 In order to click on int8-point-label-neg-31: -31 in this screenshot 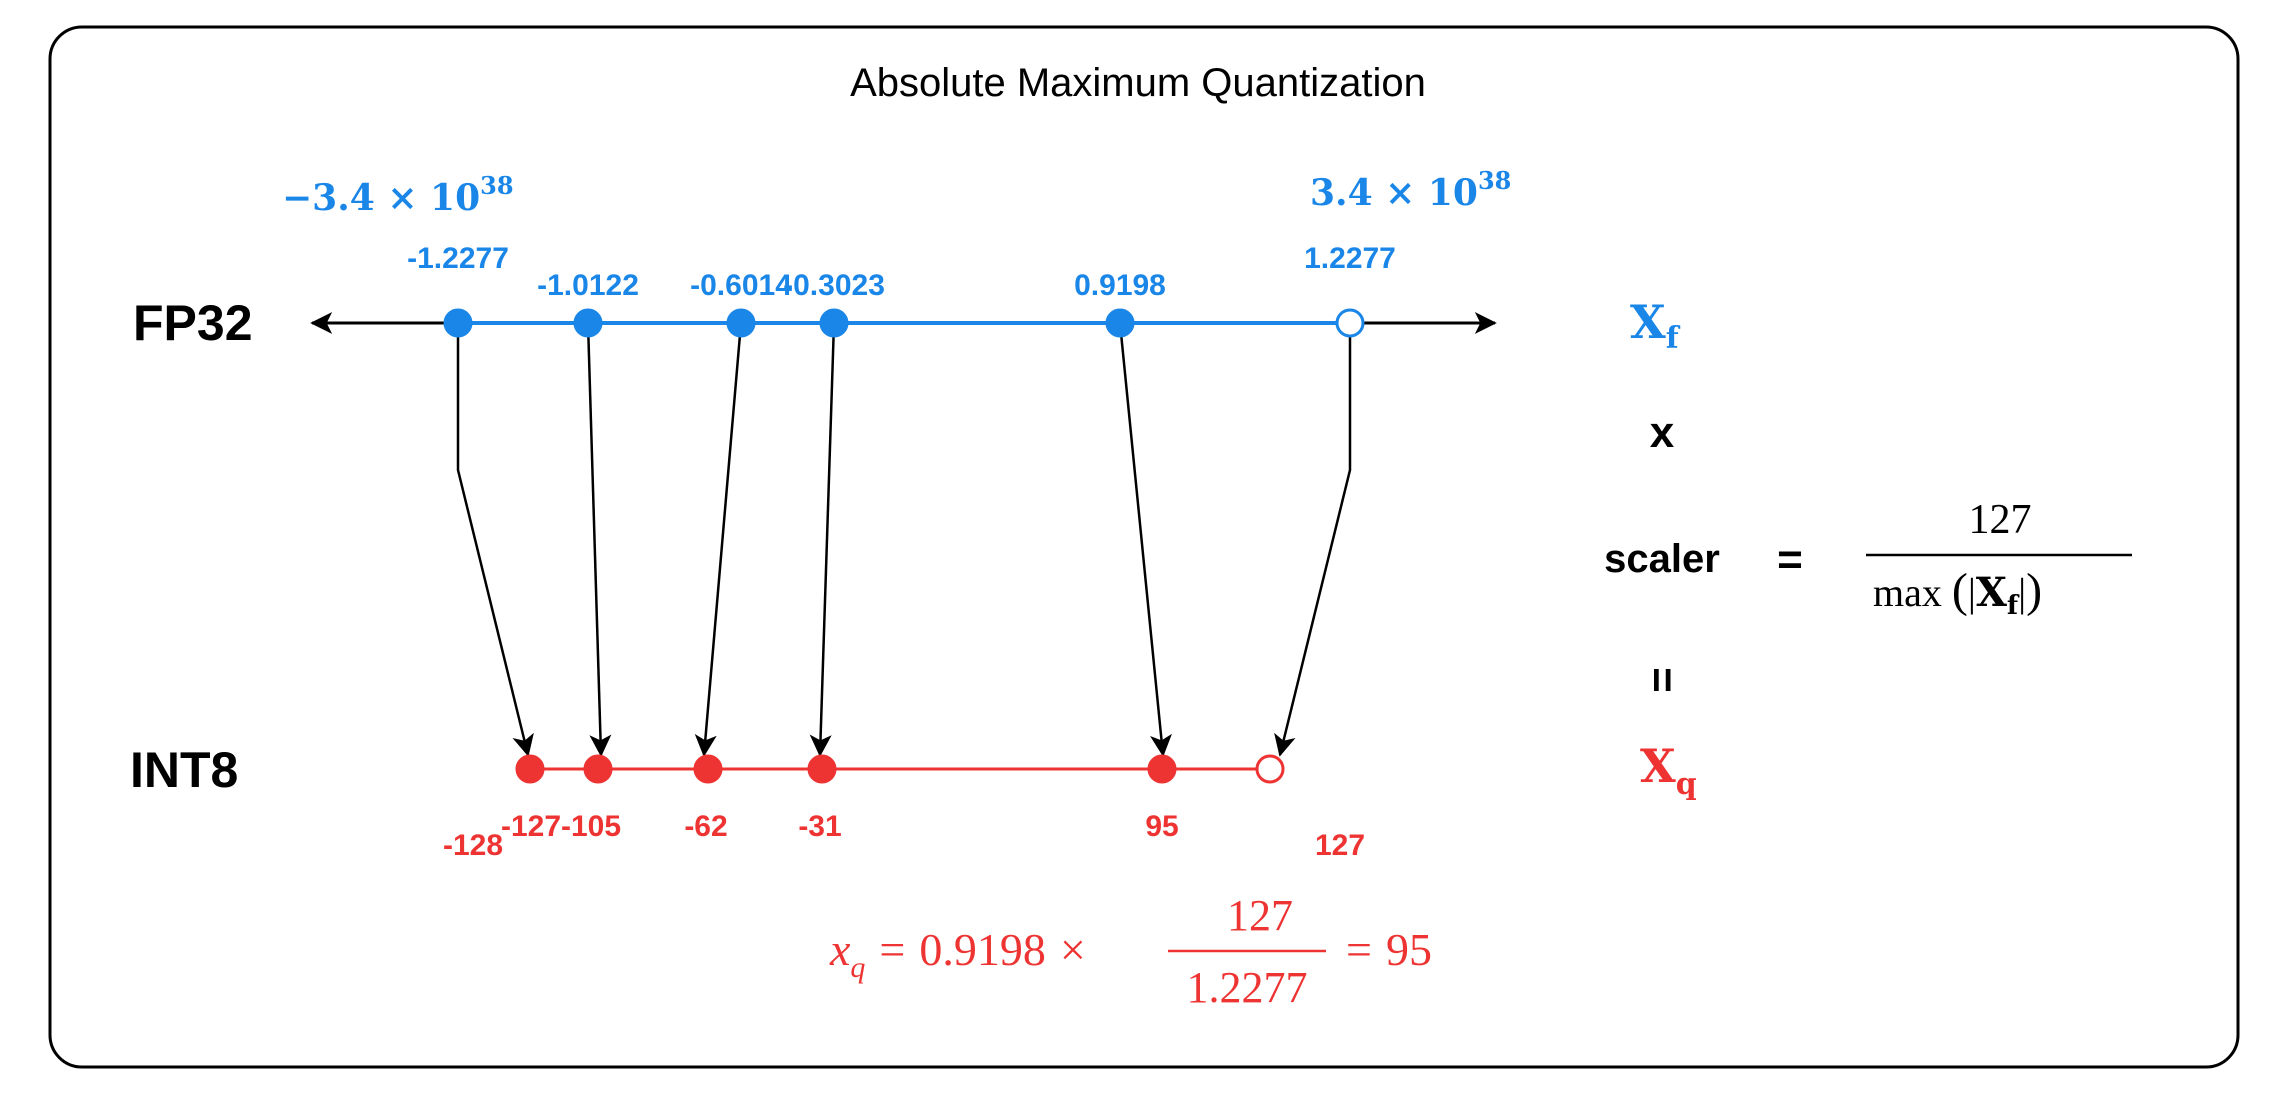, I will do `click(819, 826)`.